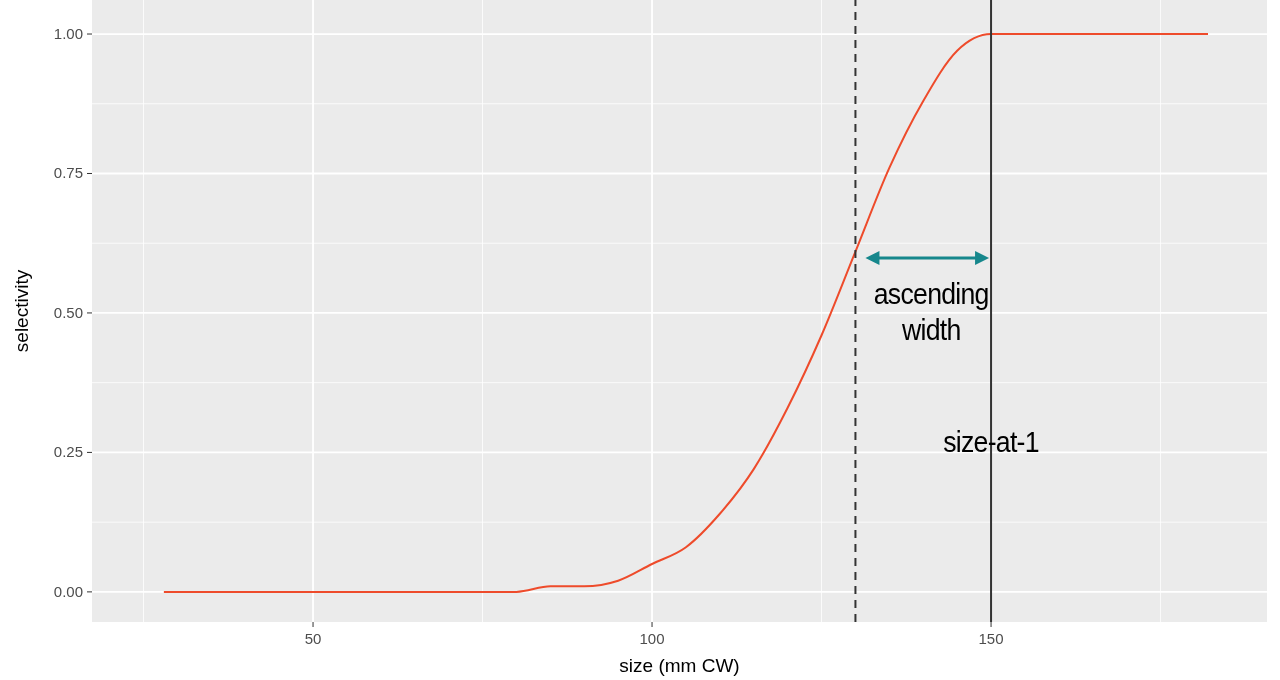  What do you see at coordinates (313, 638) in the screenshot?
I see `x-tick-label: 50` at bounding box center [313, 638].